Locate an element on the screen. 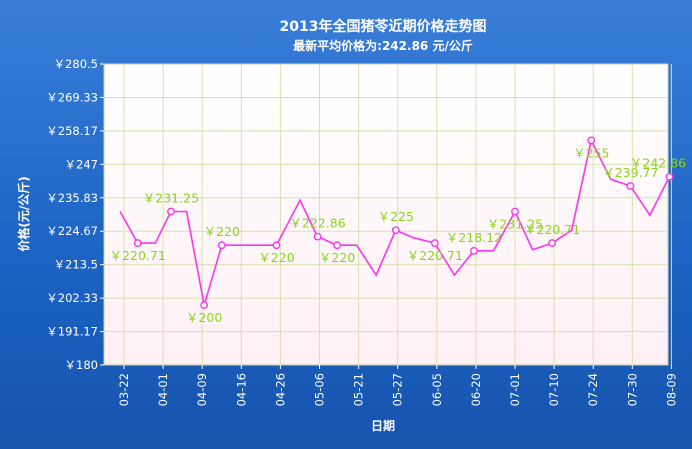 The height and width of the screenshot is (449, 692). x-tick-label: 05-06 is located at coordinates (320, 389).